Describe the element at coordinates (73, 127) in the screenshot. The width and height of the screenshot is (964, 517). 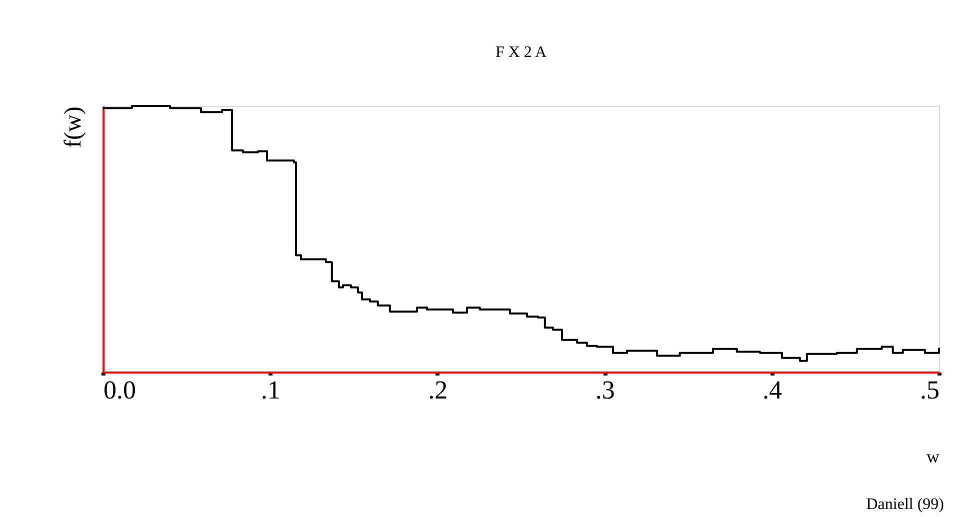
I see `y-axis-title: f(w)` at that location.